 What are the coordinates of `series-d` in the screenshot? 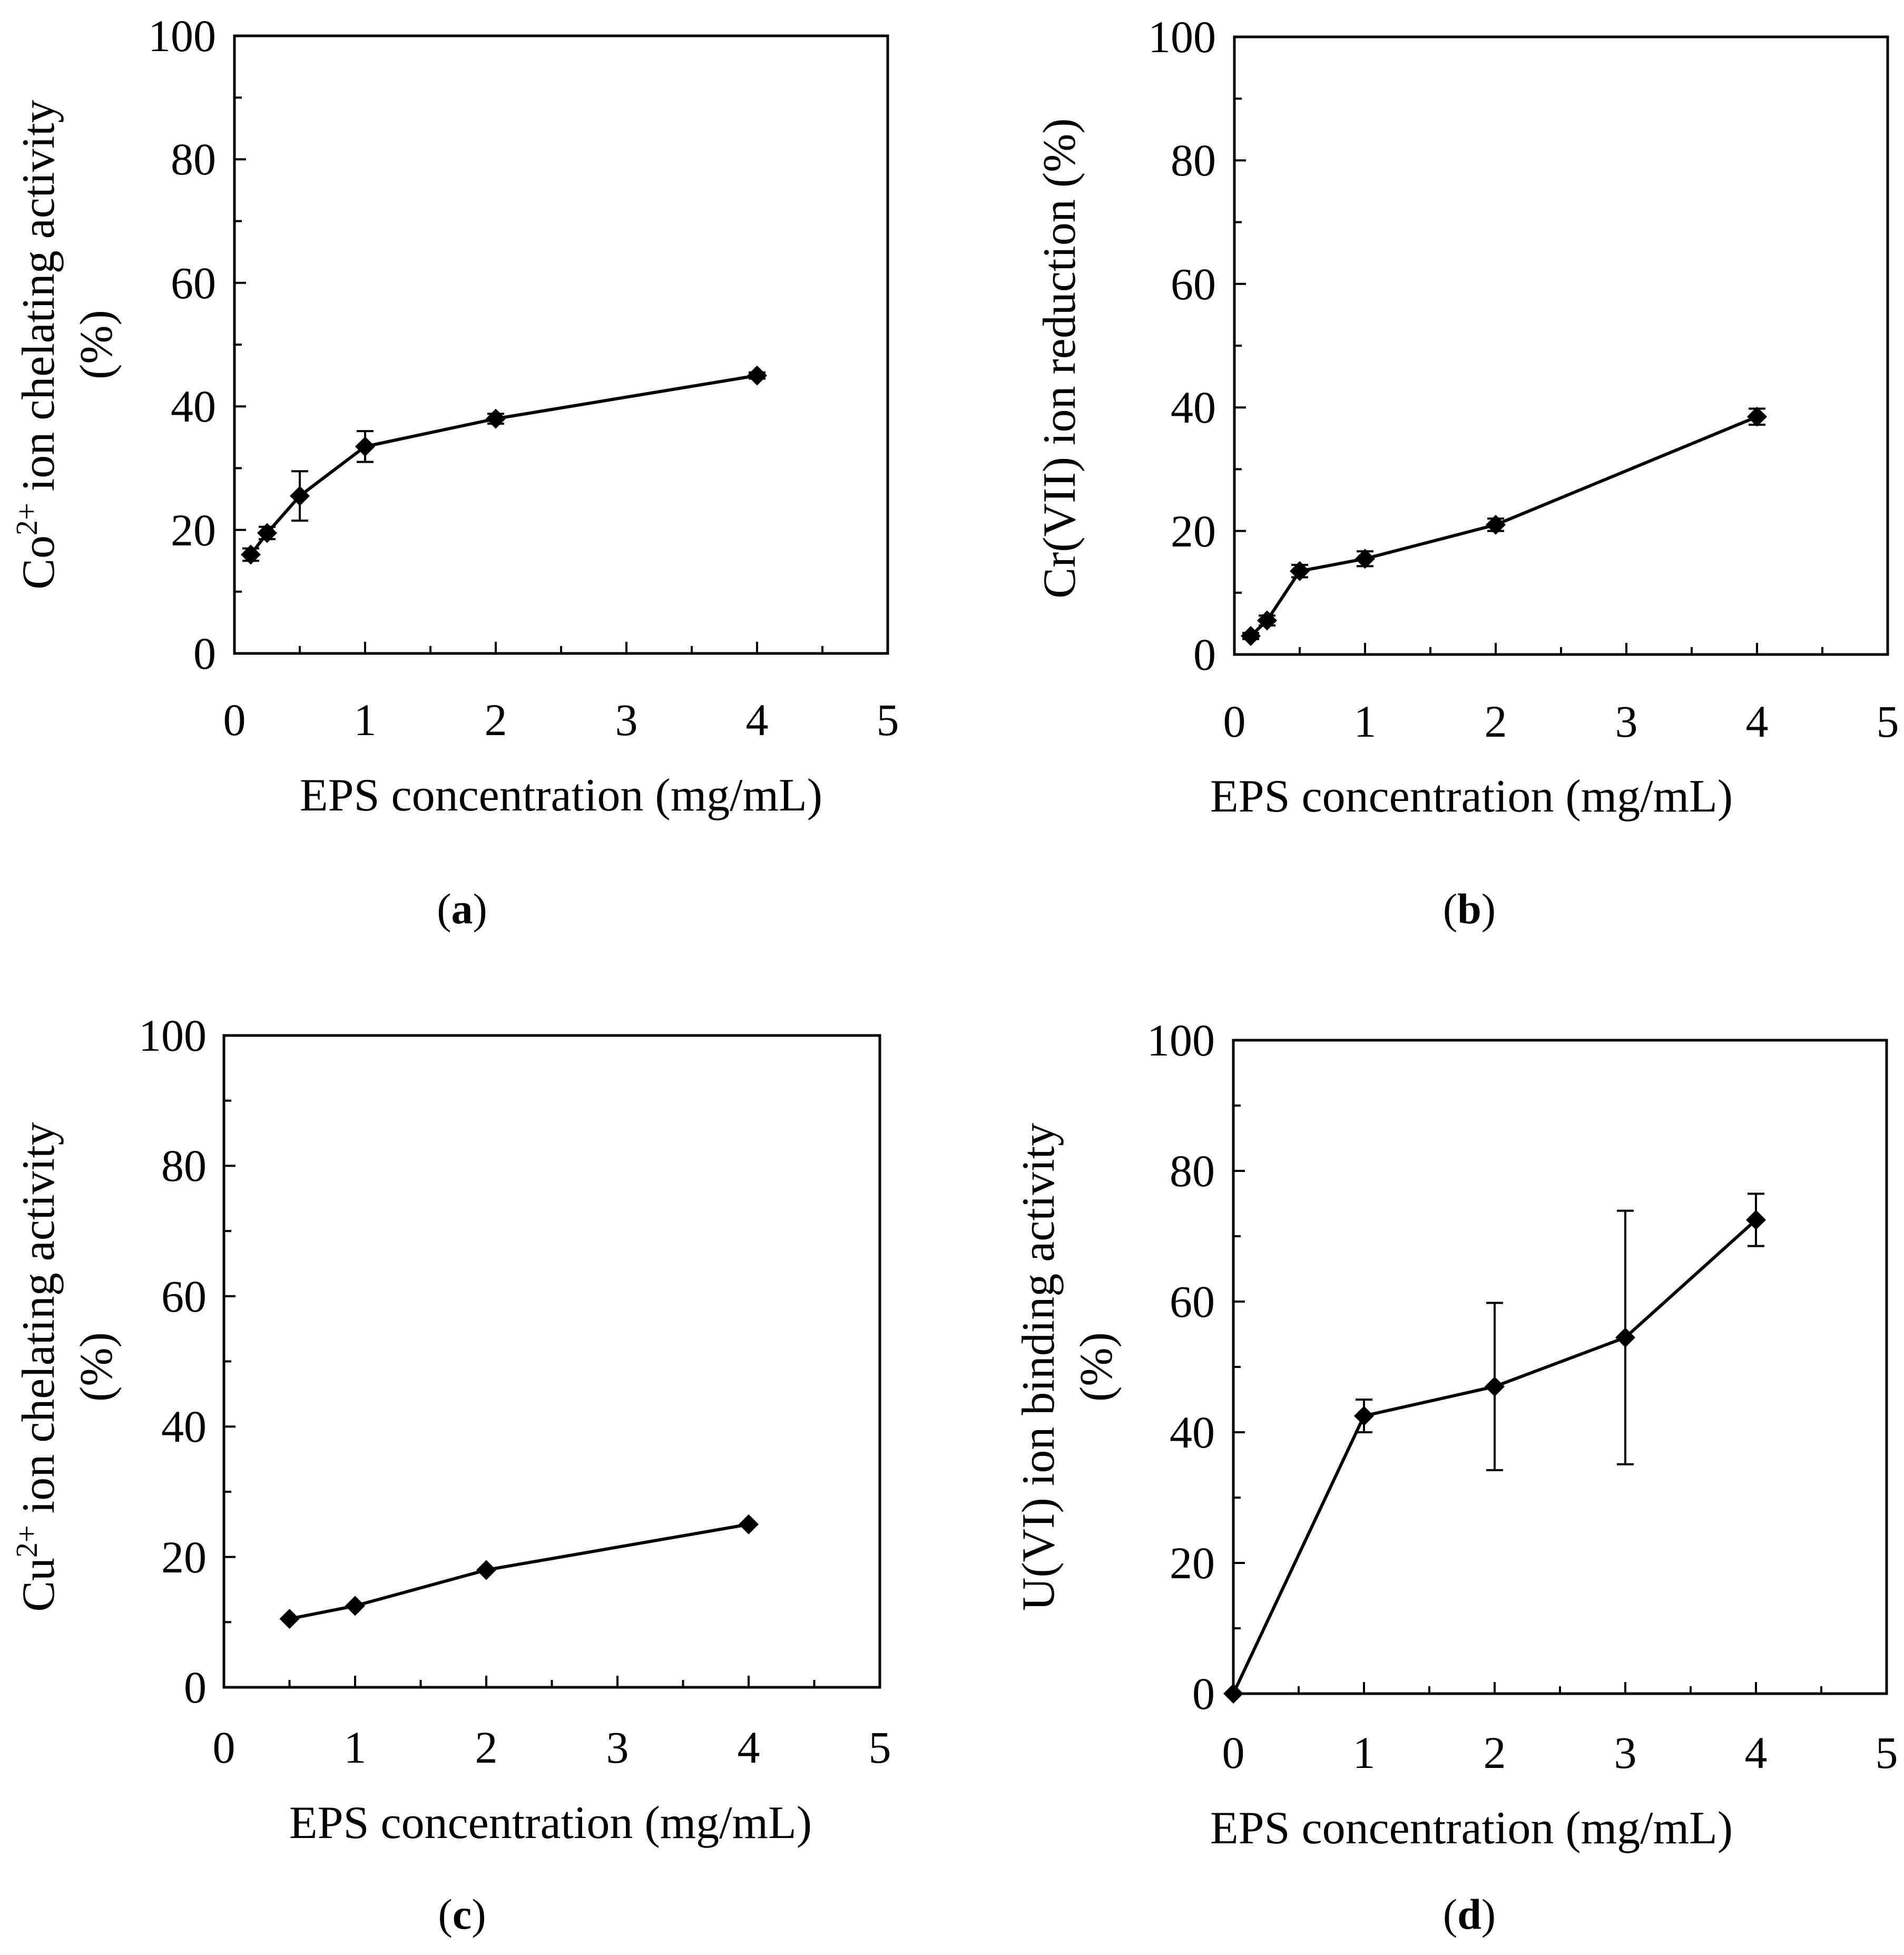 It's located at (1494, 1448).